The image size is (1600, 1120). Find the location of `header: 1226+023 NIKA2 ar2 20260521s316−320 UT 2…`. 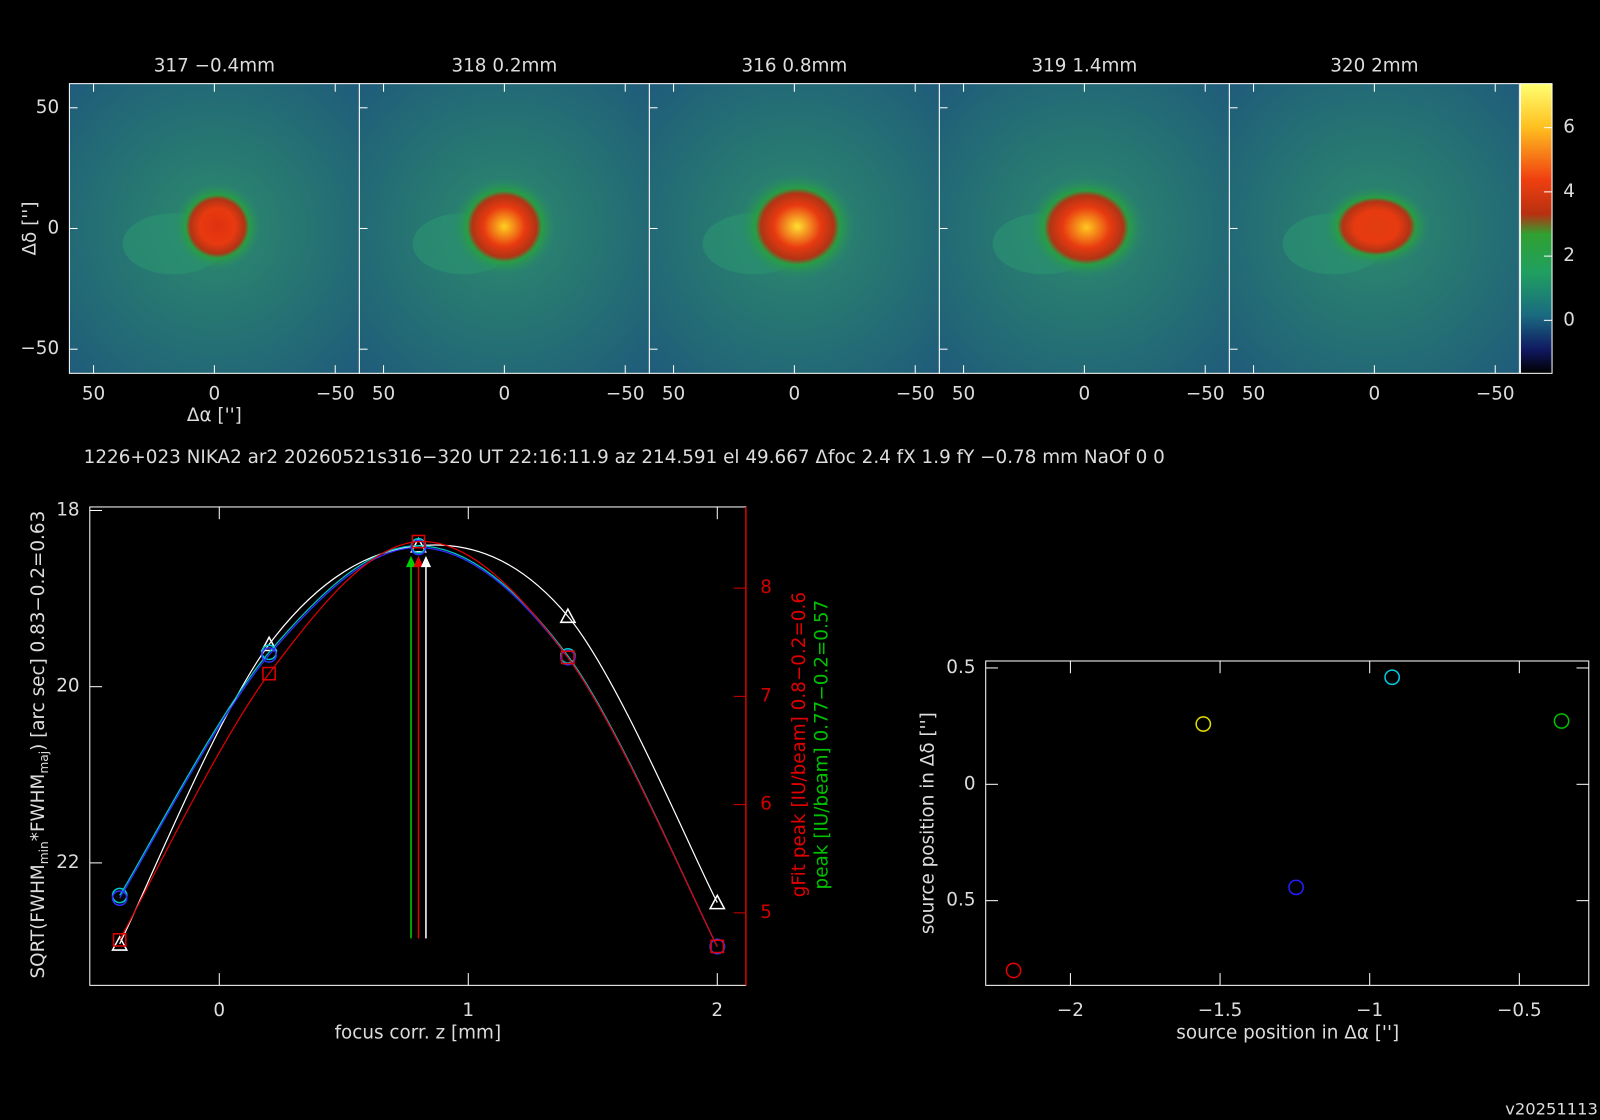

header: 1226+023 NIKA2 ar2 20260521s316−320 UT 2… is located at coordinates (624, 457).